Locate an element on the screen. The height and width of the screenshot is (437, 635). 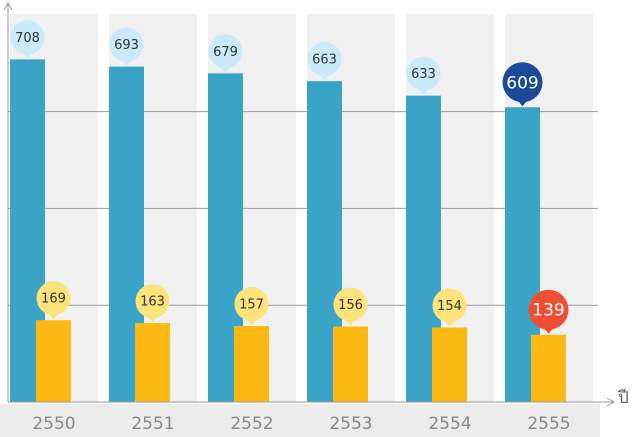
data-label: 663 is located at coordinates (324, 60).